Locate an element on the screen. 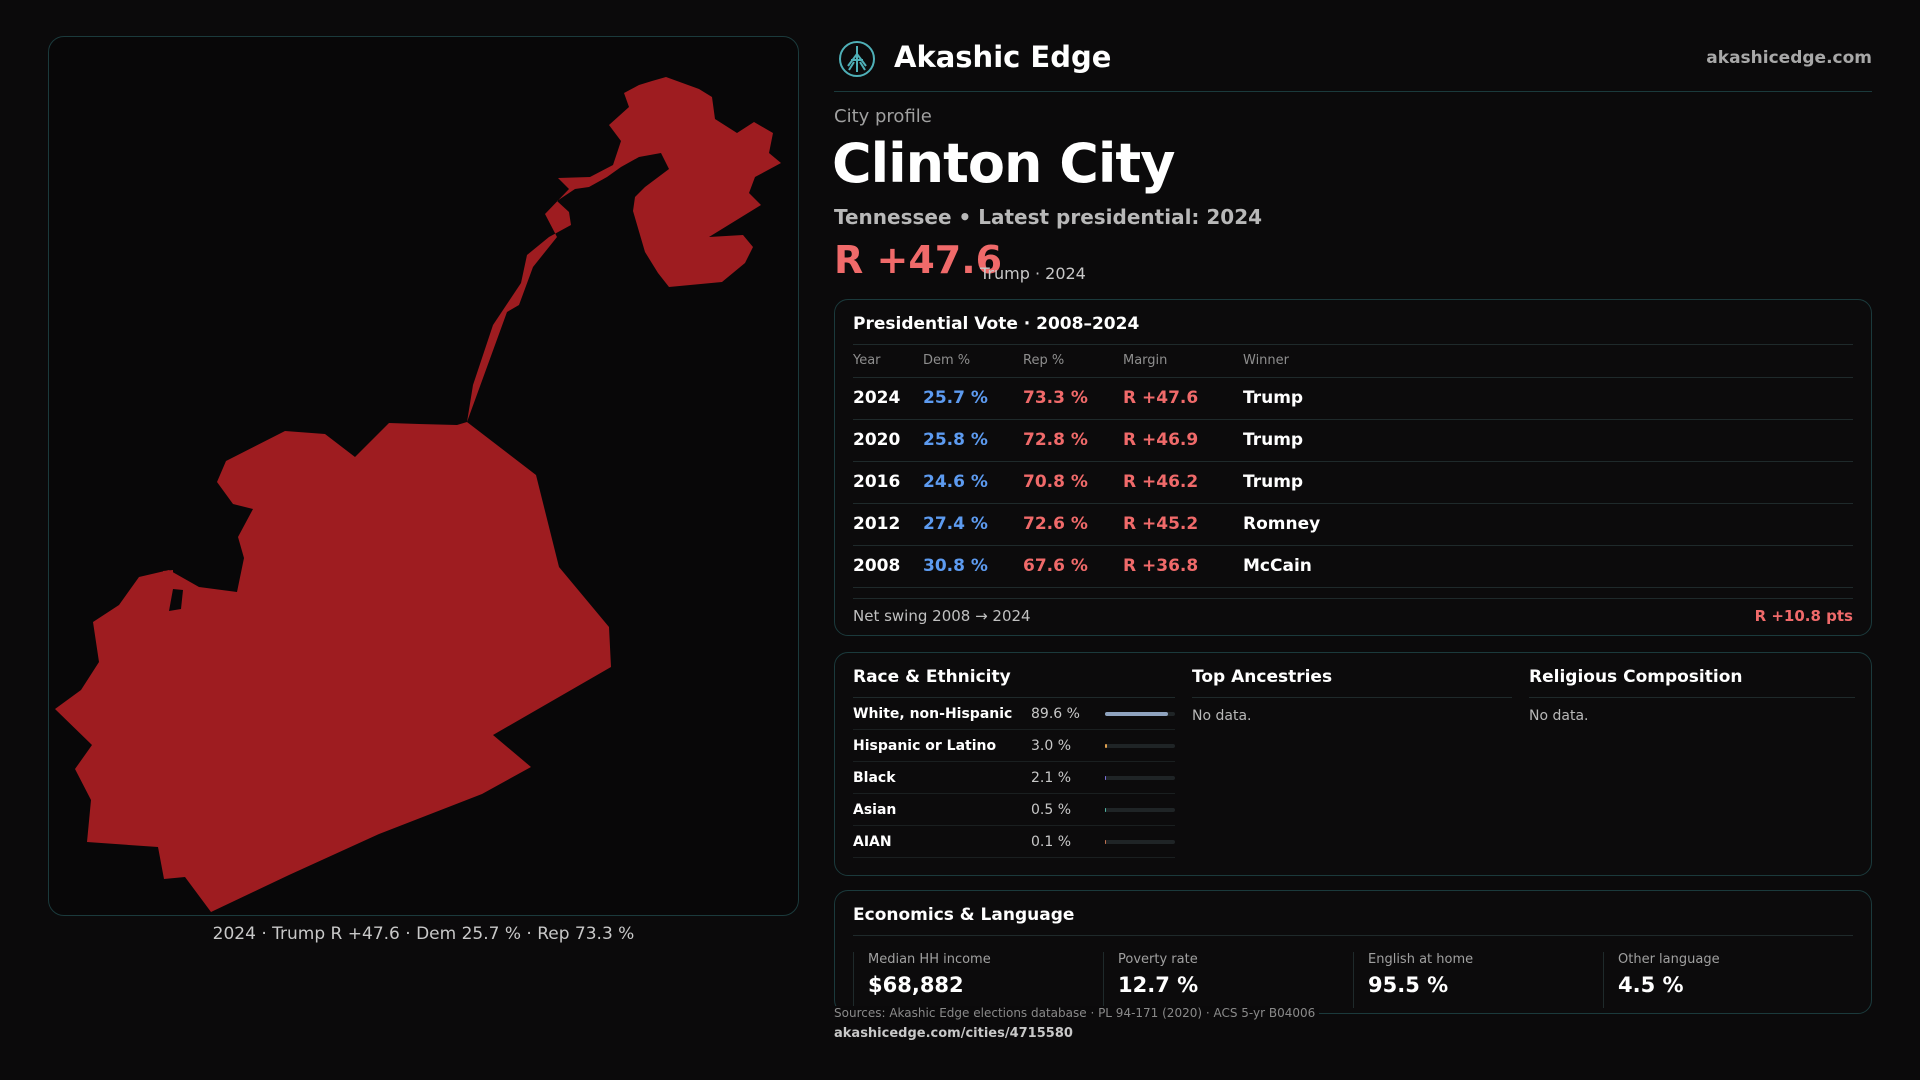  religious-composition-section: Religious Composition No data. is located at coordinates (1692, 695).